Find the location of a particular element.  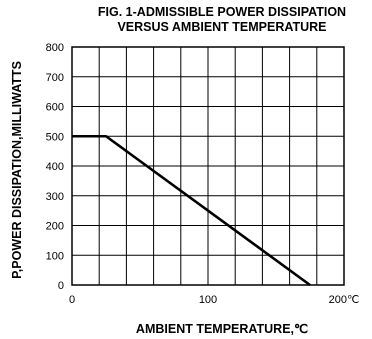

x-tick-label: 0 is located at coordinates (72, 300).